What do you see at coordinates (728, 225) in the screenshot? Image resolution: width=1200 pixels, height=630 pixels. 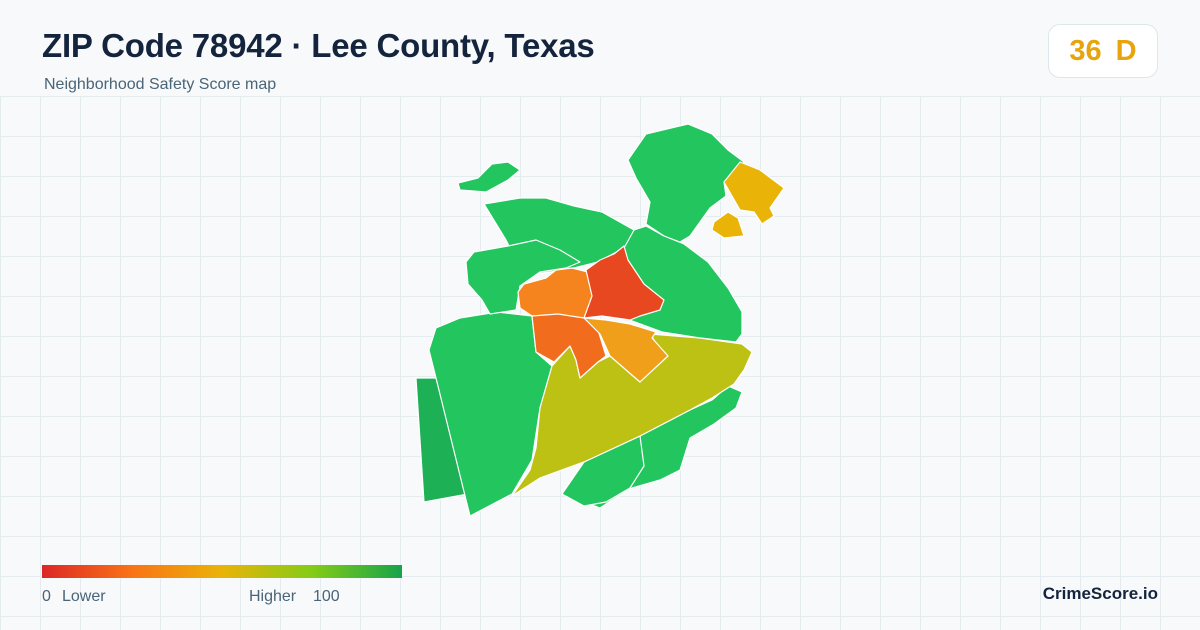 I see `region-northeast-small` at bounding box center [728, 225].